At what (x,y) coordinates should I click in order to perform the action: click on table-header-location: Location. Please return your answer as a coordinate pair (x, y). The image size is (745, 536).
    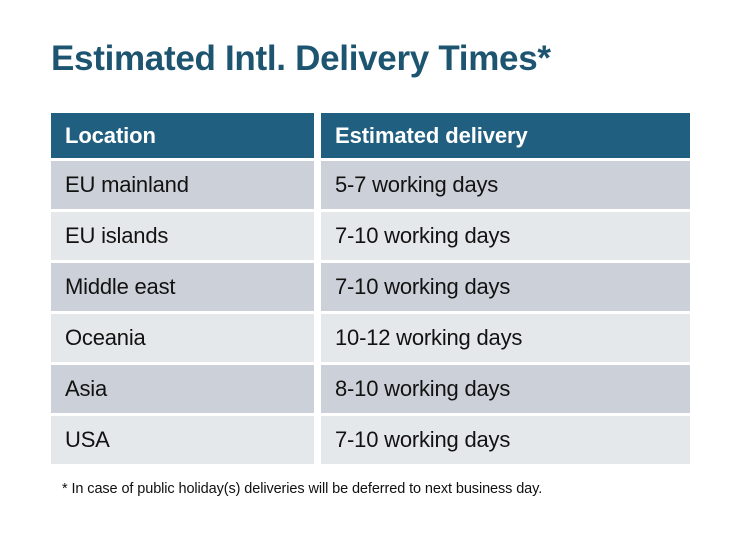
    Looking at the image, I should click on (182, 135).